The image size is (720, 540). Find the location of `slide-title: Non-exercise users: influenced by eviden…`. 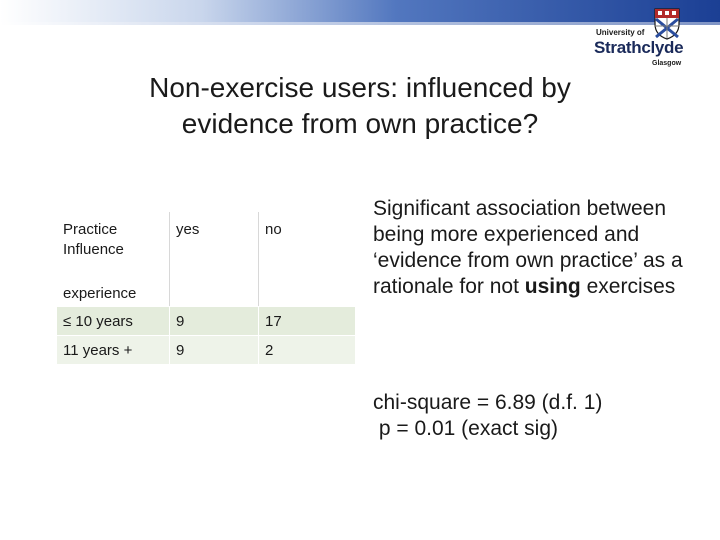

slide-title: Non-exercise users: influenced by eviden… is located at coordinates (360, 106).